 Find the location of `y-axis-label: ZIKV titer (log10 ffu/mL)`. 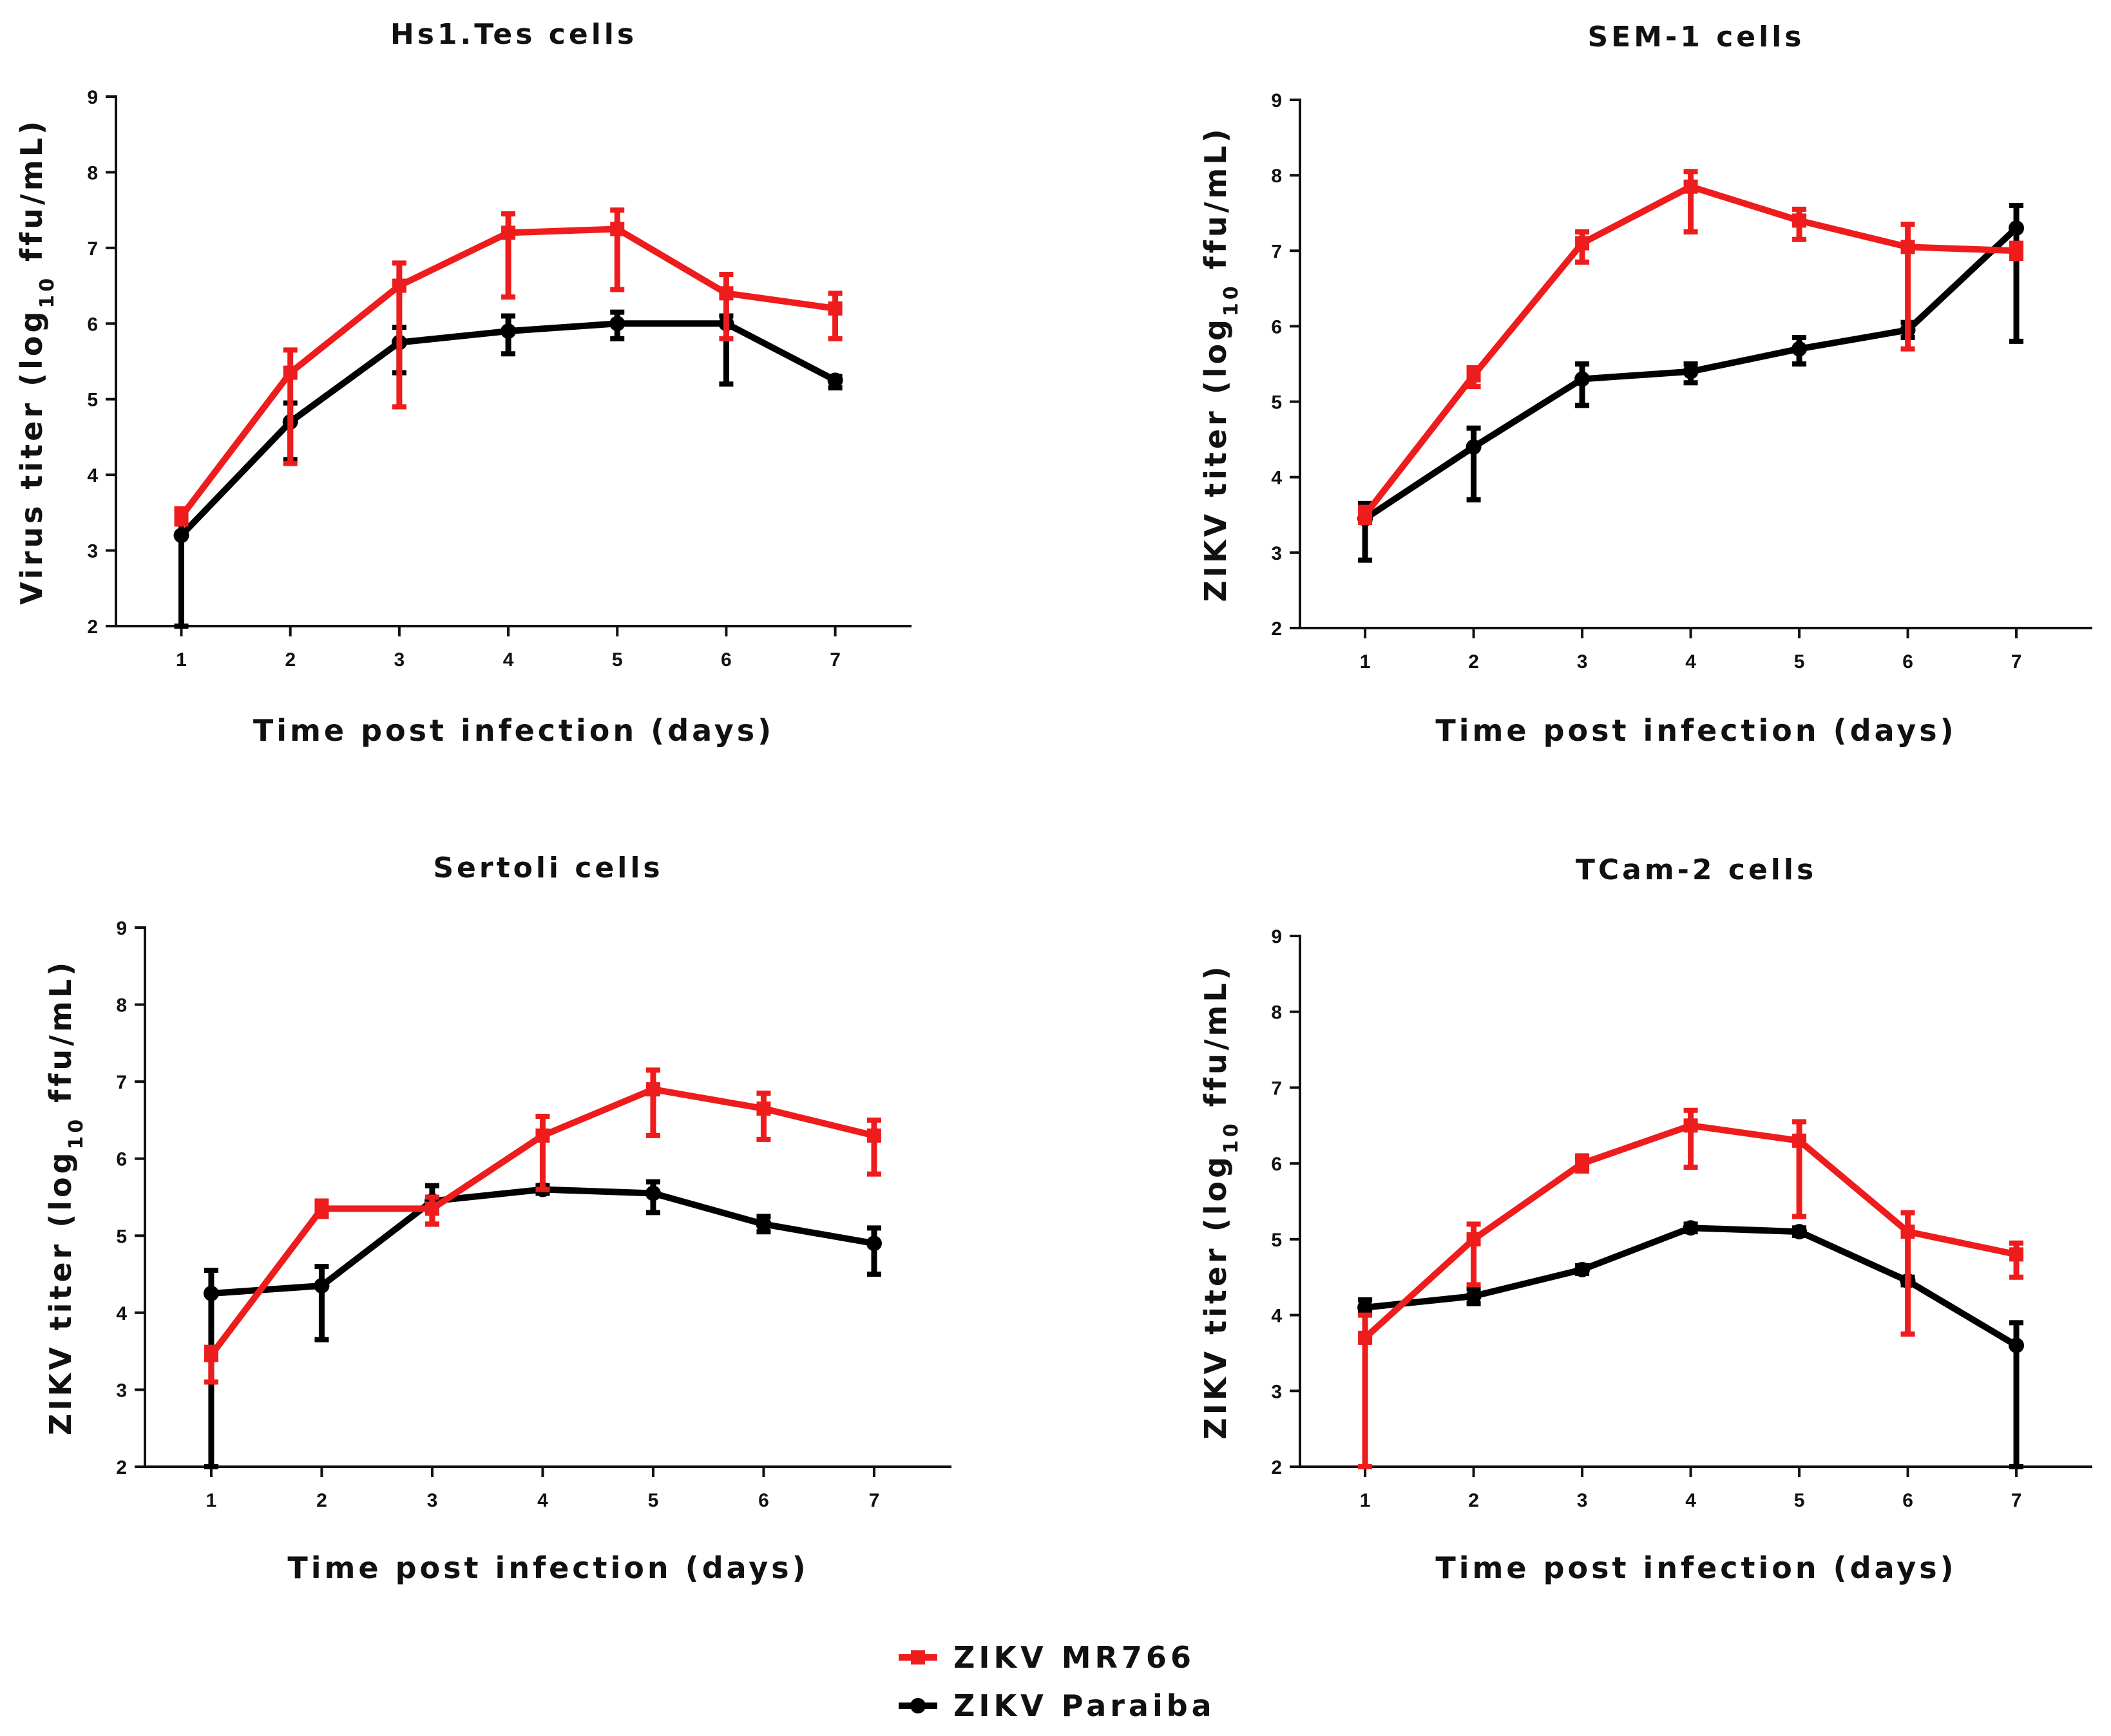

y-axis-label: ZIKV titer (log10 ffu/mL) is located at coordinates (65, 1197).